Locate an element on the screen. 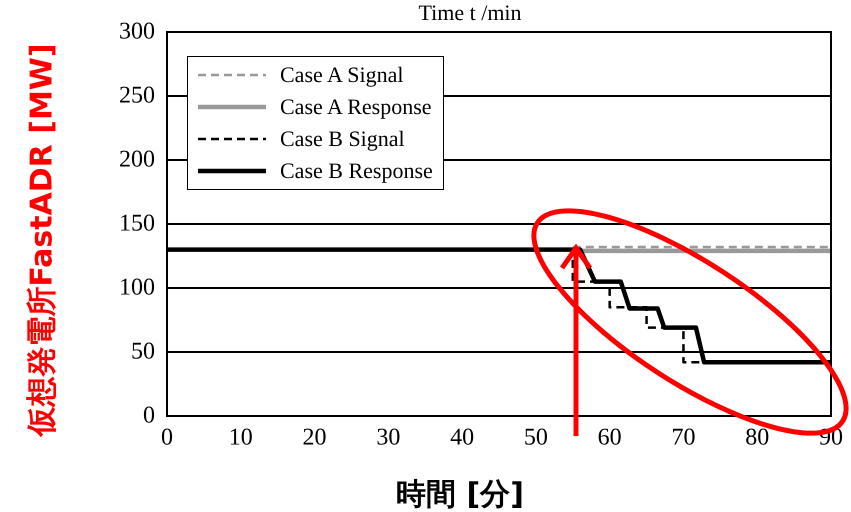 The image size is (851, 512). legend-label: Case A Response is located at coordinates (356, 107).